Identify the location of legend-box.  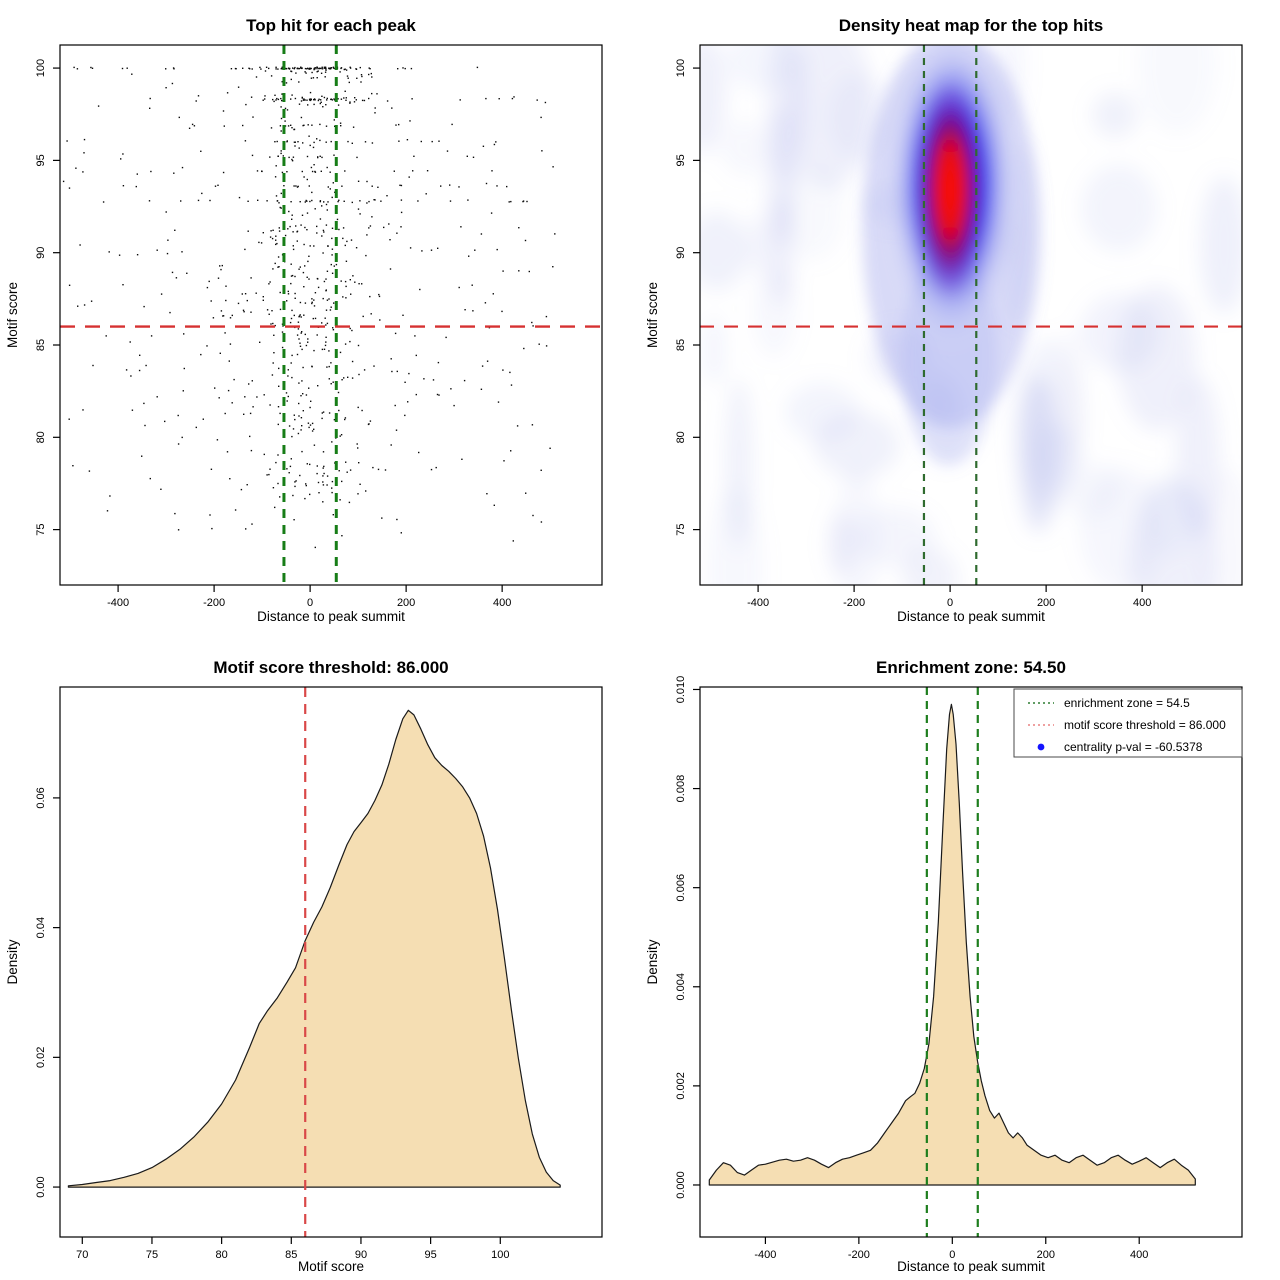
(1128, 723).